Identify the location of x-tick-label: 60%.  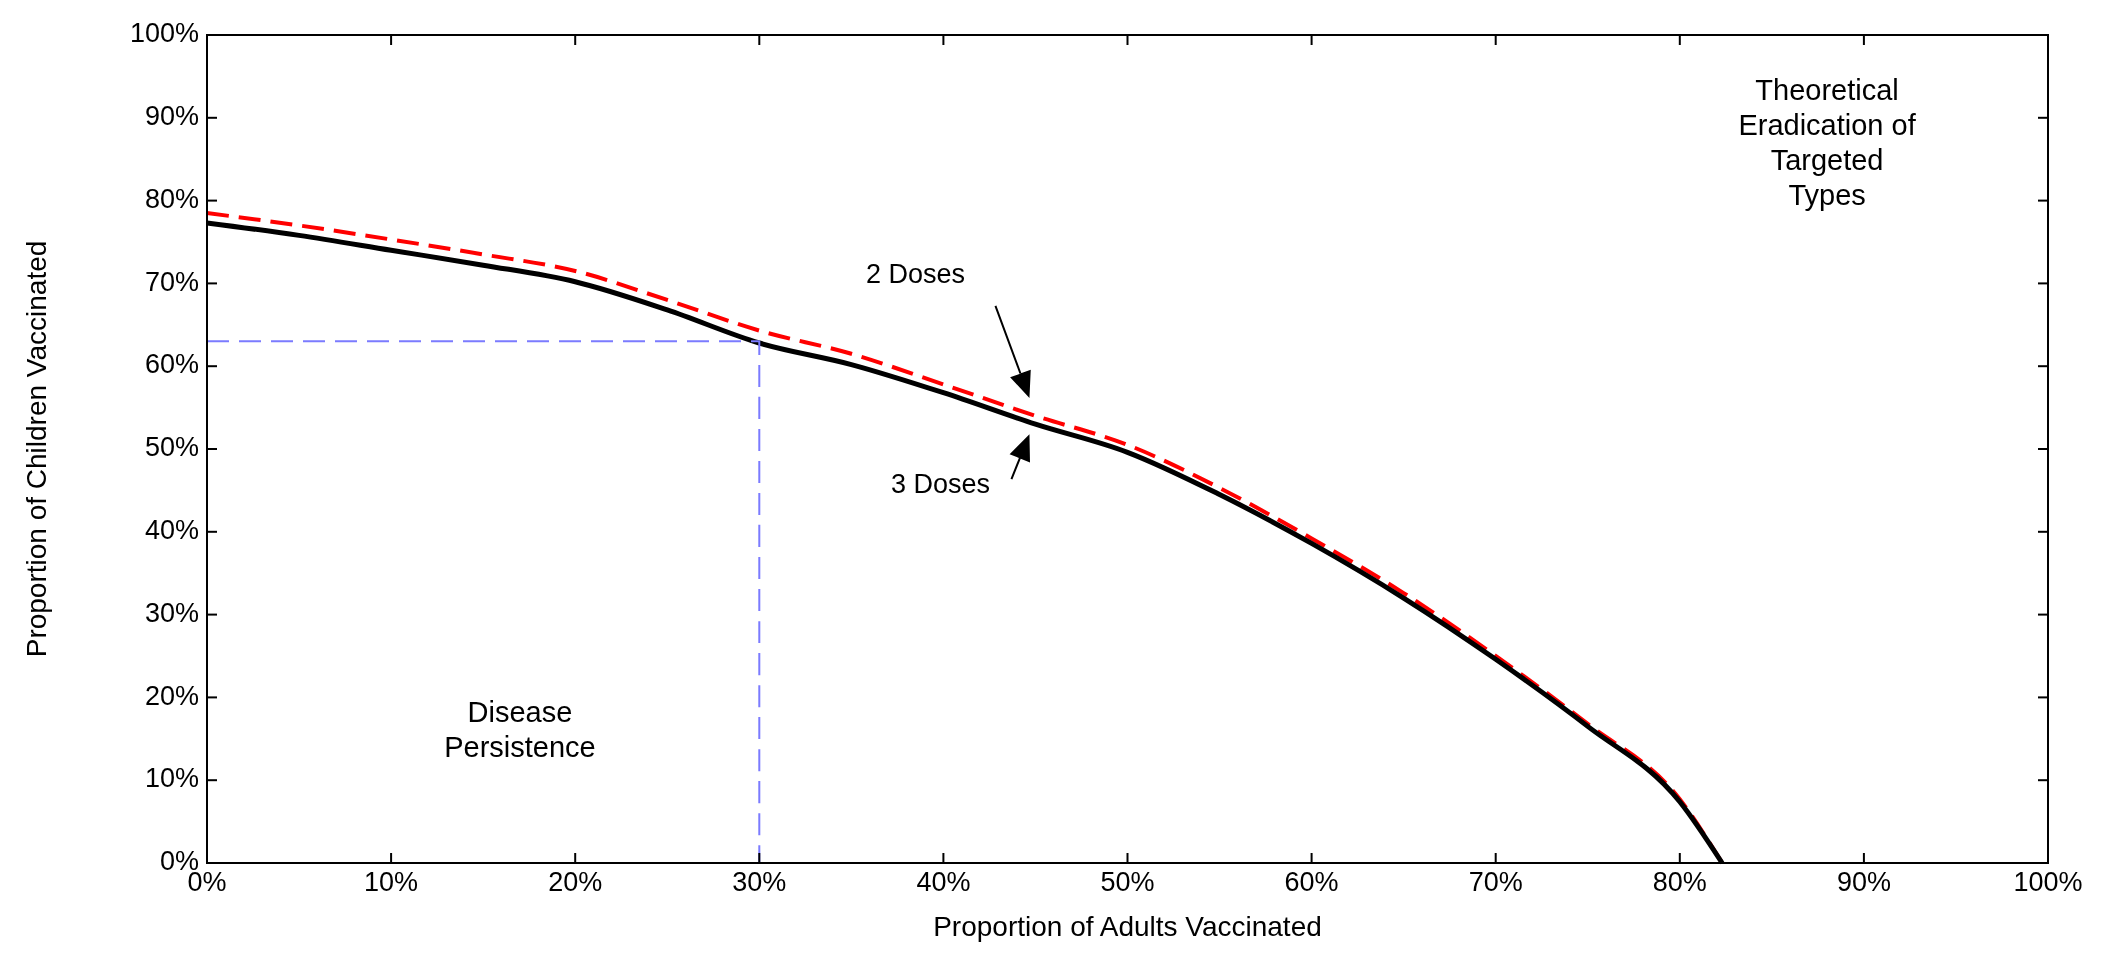
(1311, 882).